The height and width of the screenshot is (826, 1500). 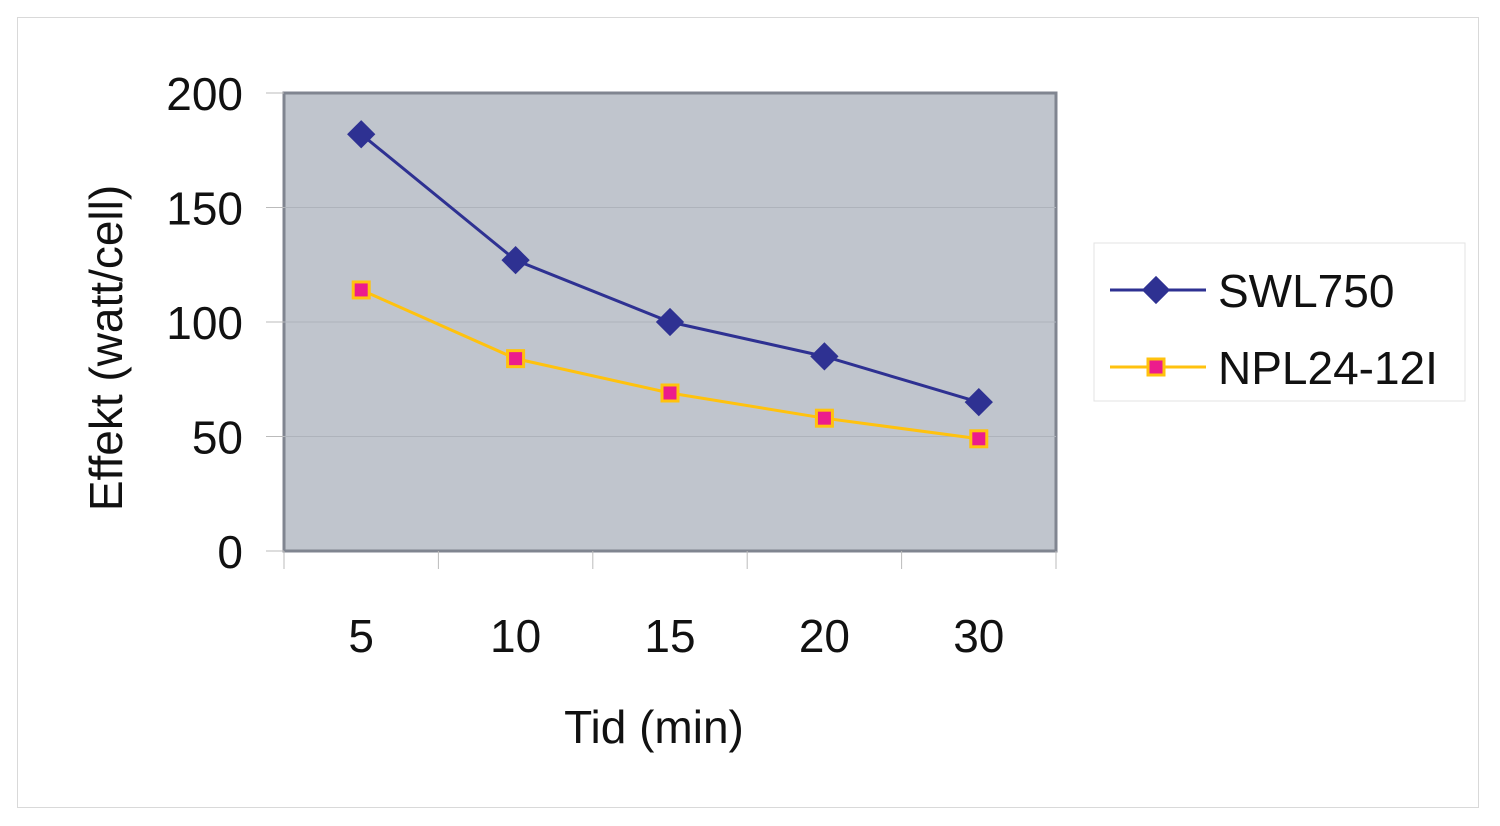 I want to click on x-tick-label: 5, so click(x=361, y=636).